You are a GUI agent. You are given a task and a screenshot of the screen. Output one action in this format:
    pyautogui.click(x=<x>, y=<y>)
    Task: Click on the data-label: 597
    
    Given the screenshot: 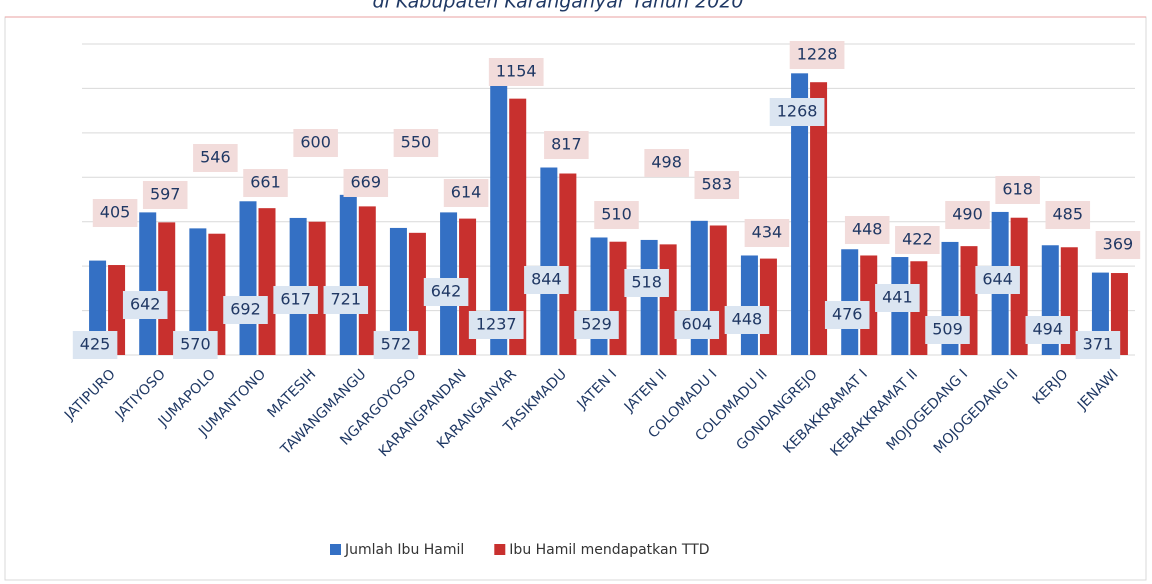 What is the action you would take?
    pyautogui.click(x=165, y=194)
    